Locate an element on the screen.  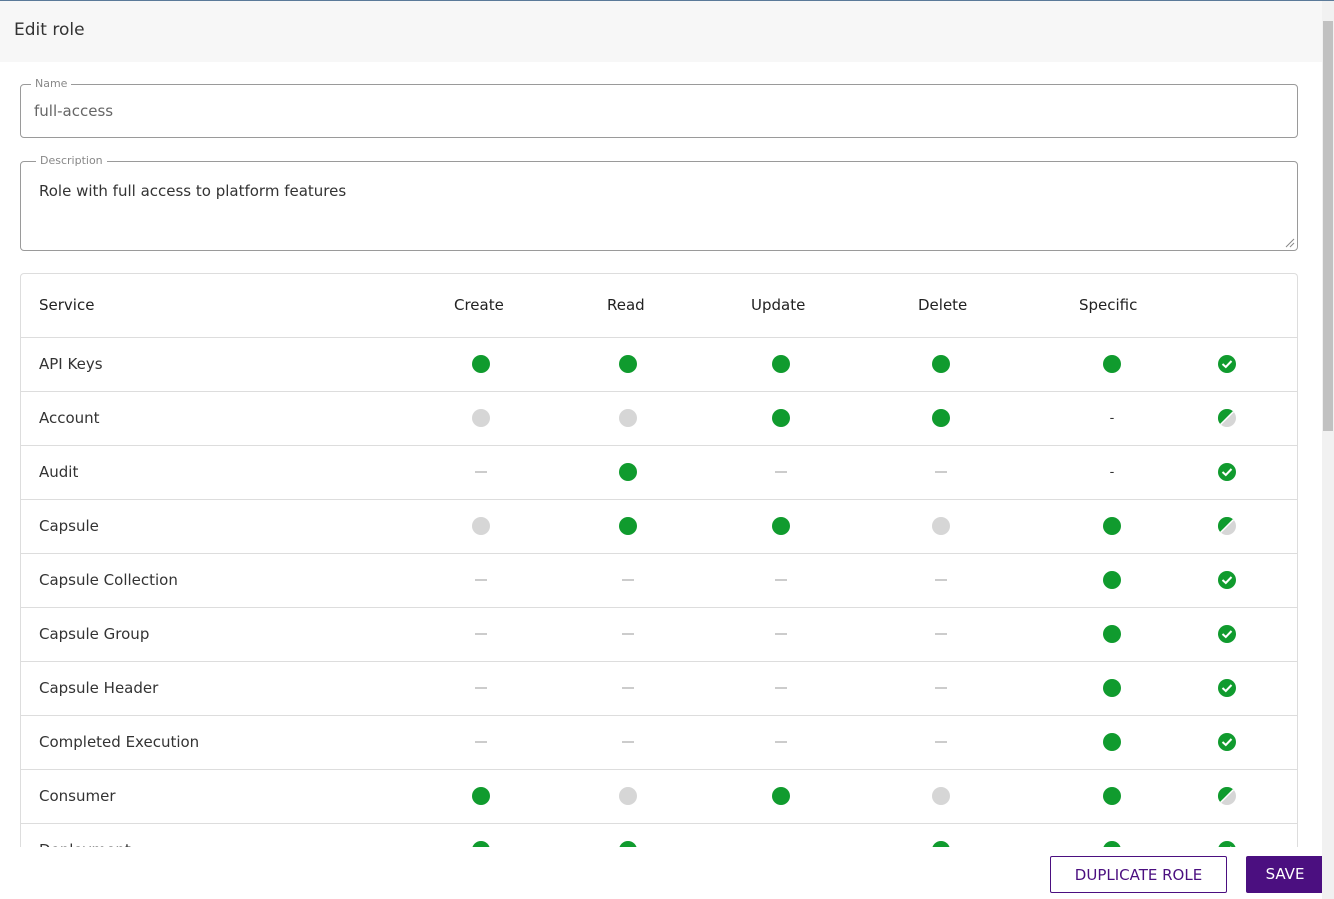
header-row: Service Create Read Update Delete Specific is located at coordinates (659, 306).